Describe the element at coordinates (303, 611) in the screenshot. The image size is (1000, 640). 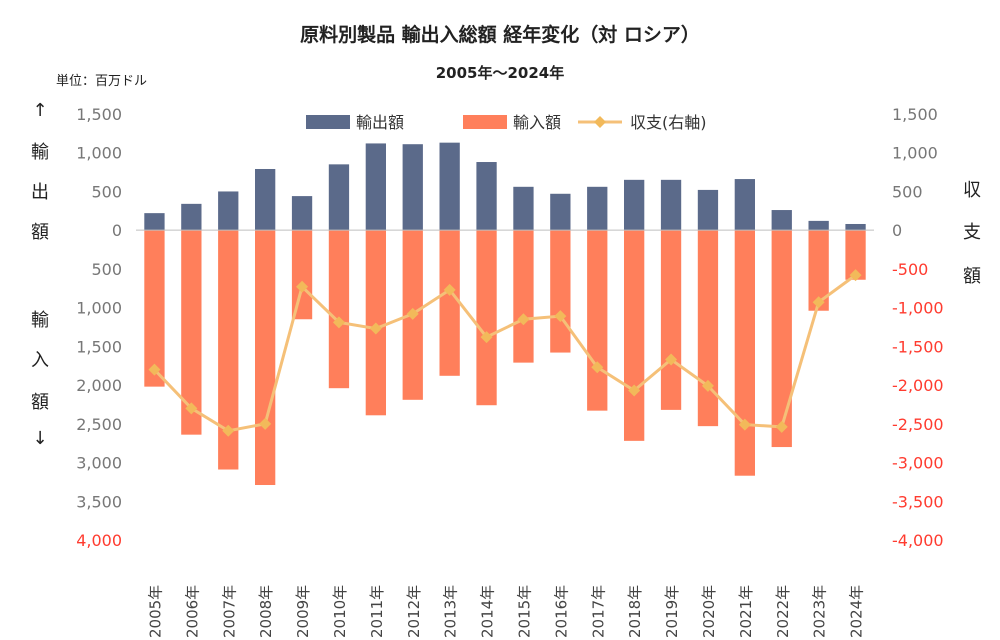
I see `x-tick-label: 2009年` at that location.